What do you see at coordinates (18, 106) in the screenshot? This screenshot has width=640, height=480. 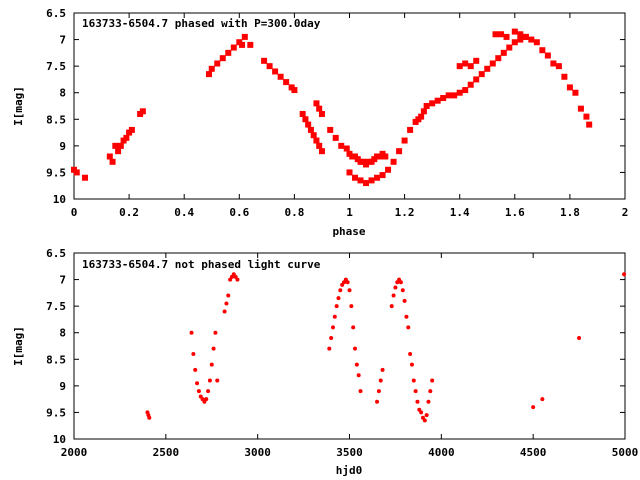 I see `y-axis-label: I[mag]` at bounding box center [18, 106].